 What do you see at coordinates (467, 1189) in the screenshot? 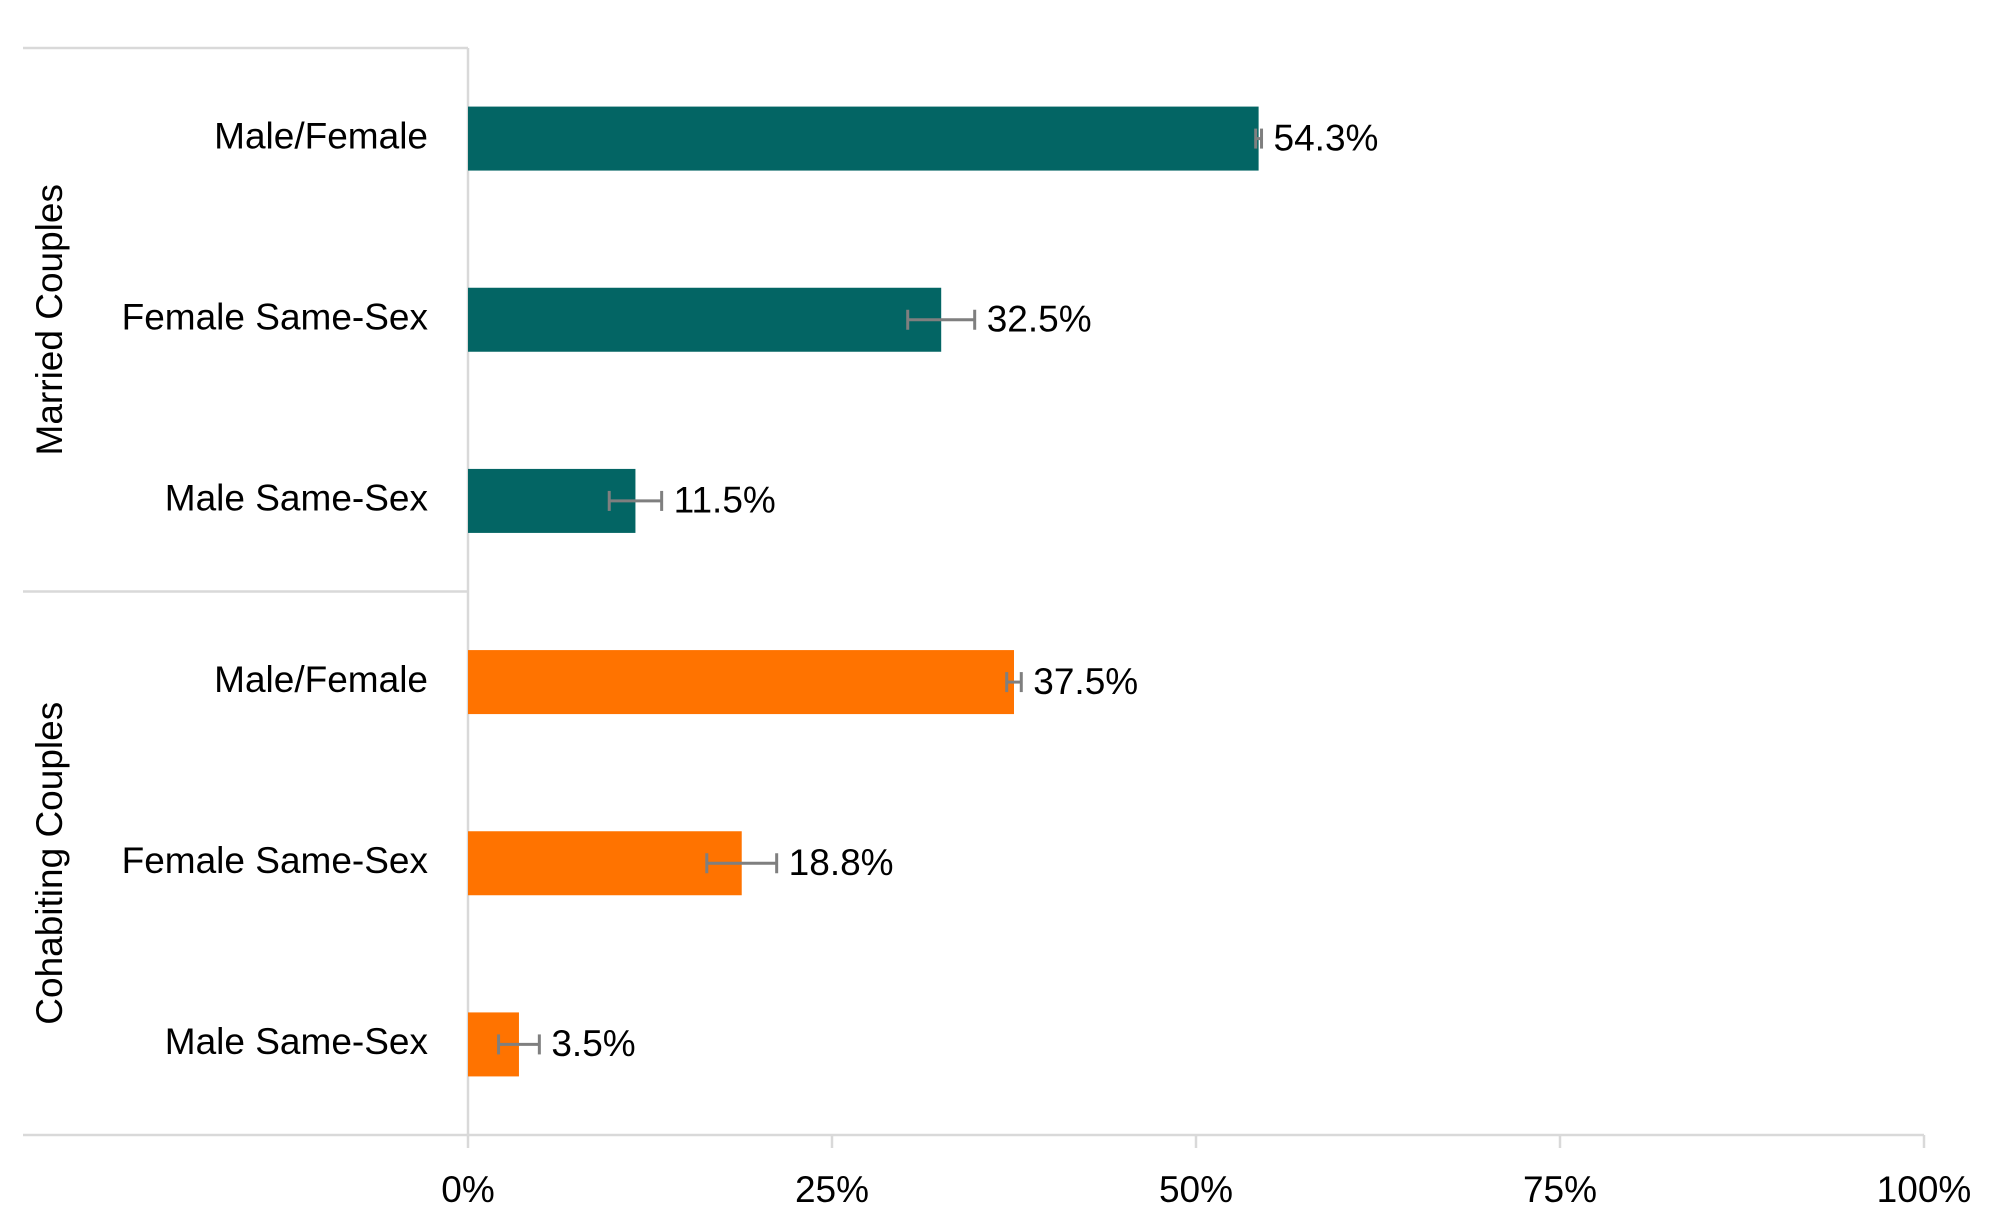
I see `x-tick-label: 0%` at bounding box center [467, 1189].